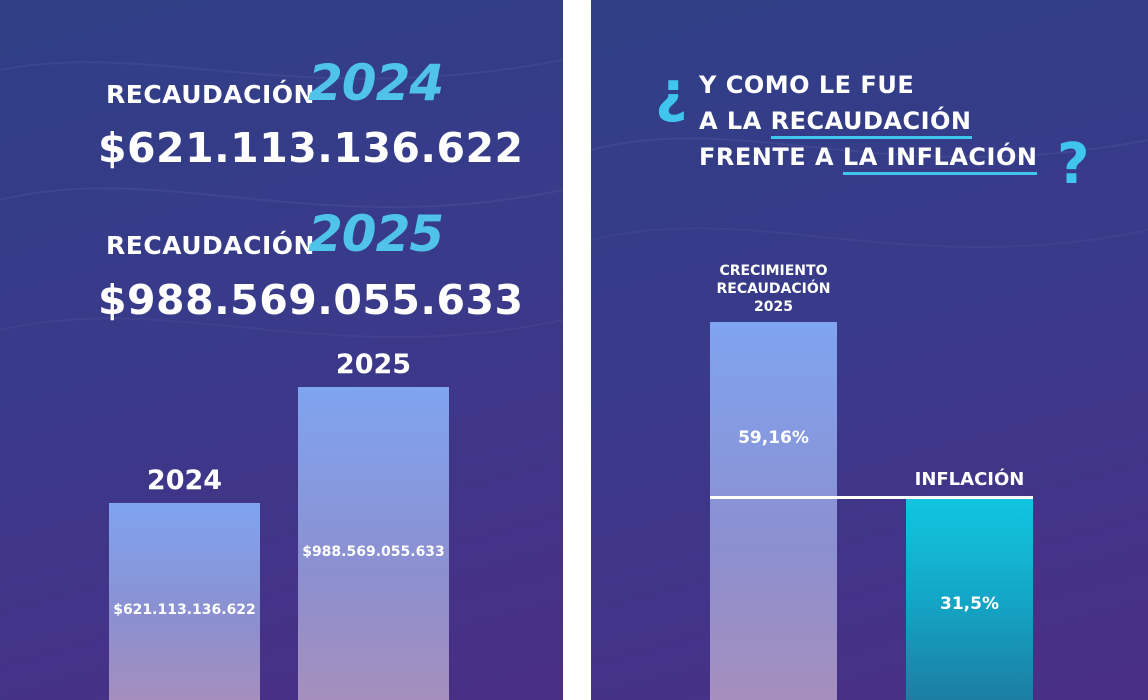 Image resolution: width=1148 pixels, height=700 pixels. What do you see at coordinates (311, 148) in the screenshot?
I see `amount-2024: $621.113.136.622` at bounding box center [311, 148].